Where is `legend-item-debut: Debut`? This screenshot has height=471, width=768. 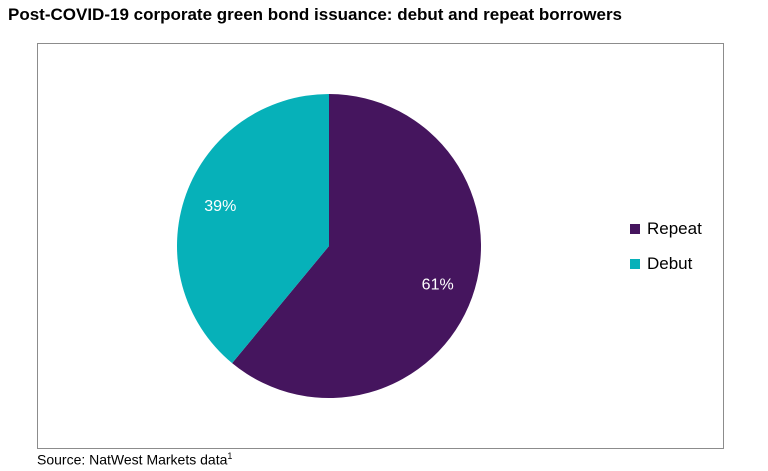 legend-item-debut: Debut is located at coordinates (661, 264).